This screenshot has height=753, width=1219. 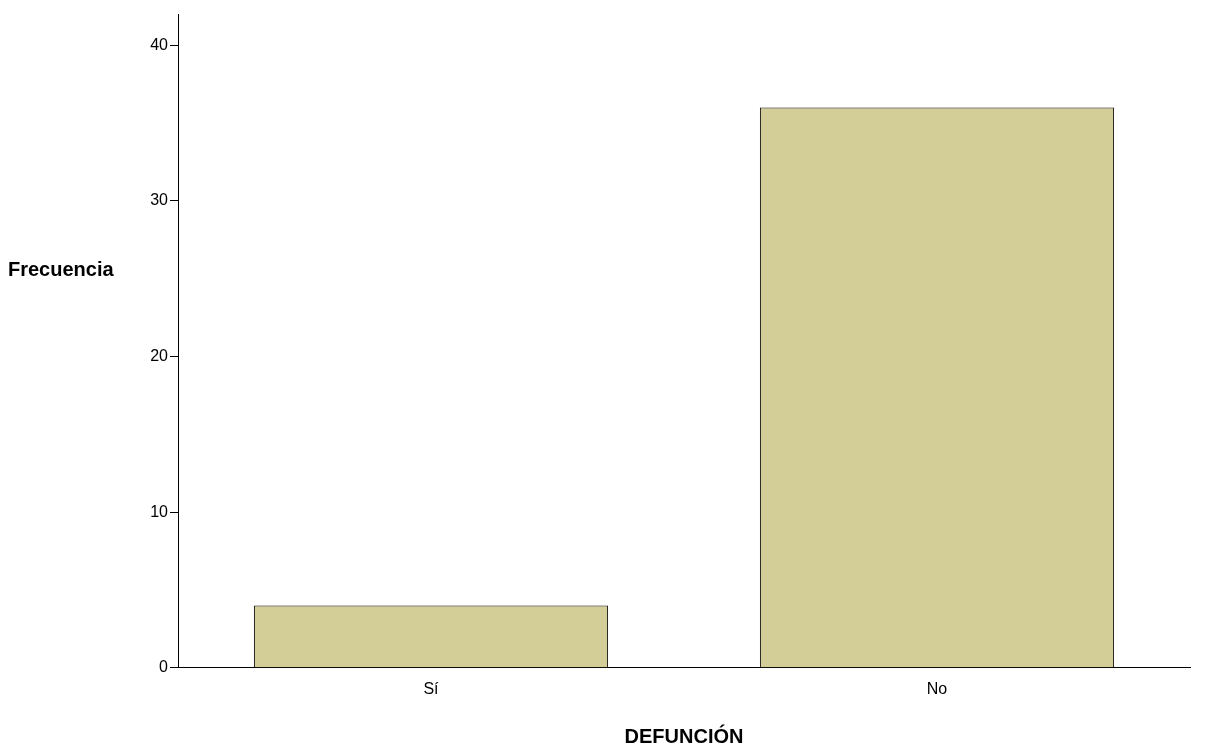 I want to click on x-tick-label: Sí, so click(x=431, y=688).